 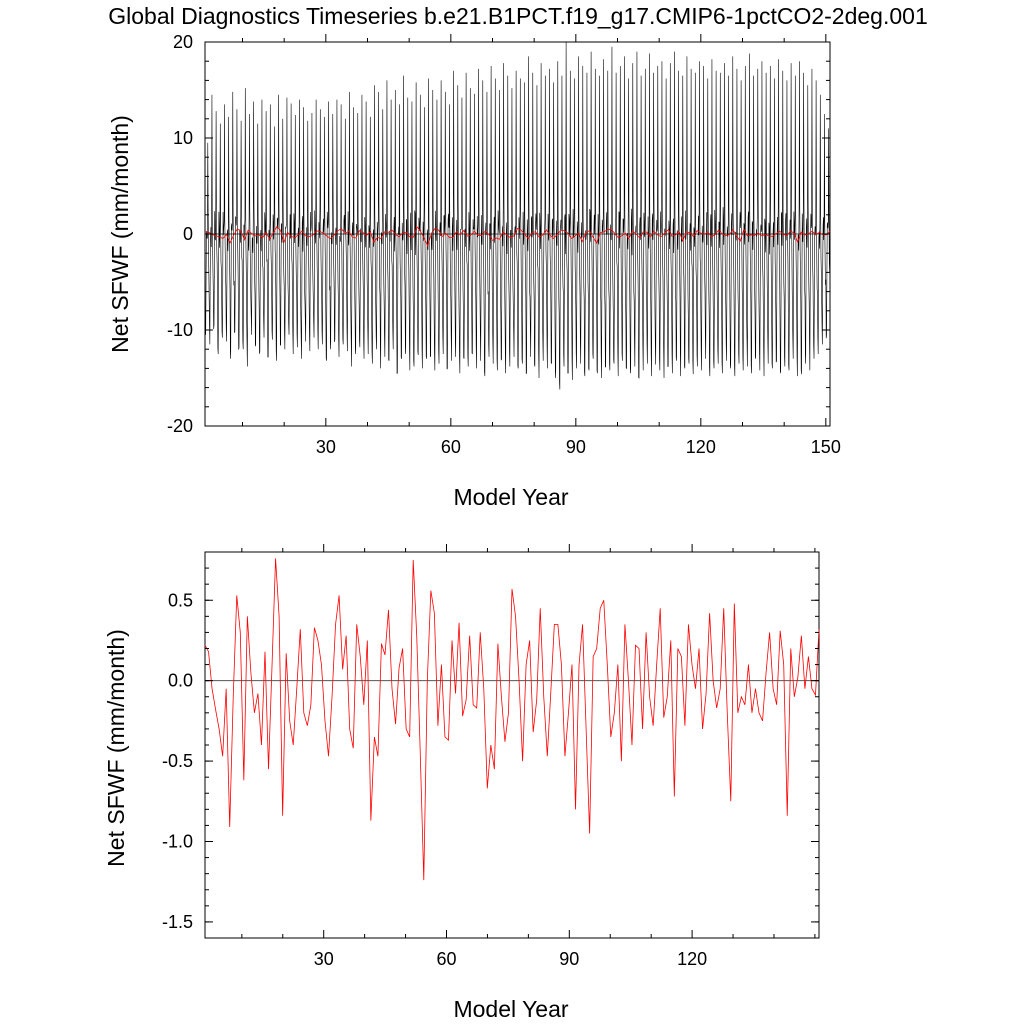 I want to click on top-x-tick-label: 150, so click(x=826, y=447).